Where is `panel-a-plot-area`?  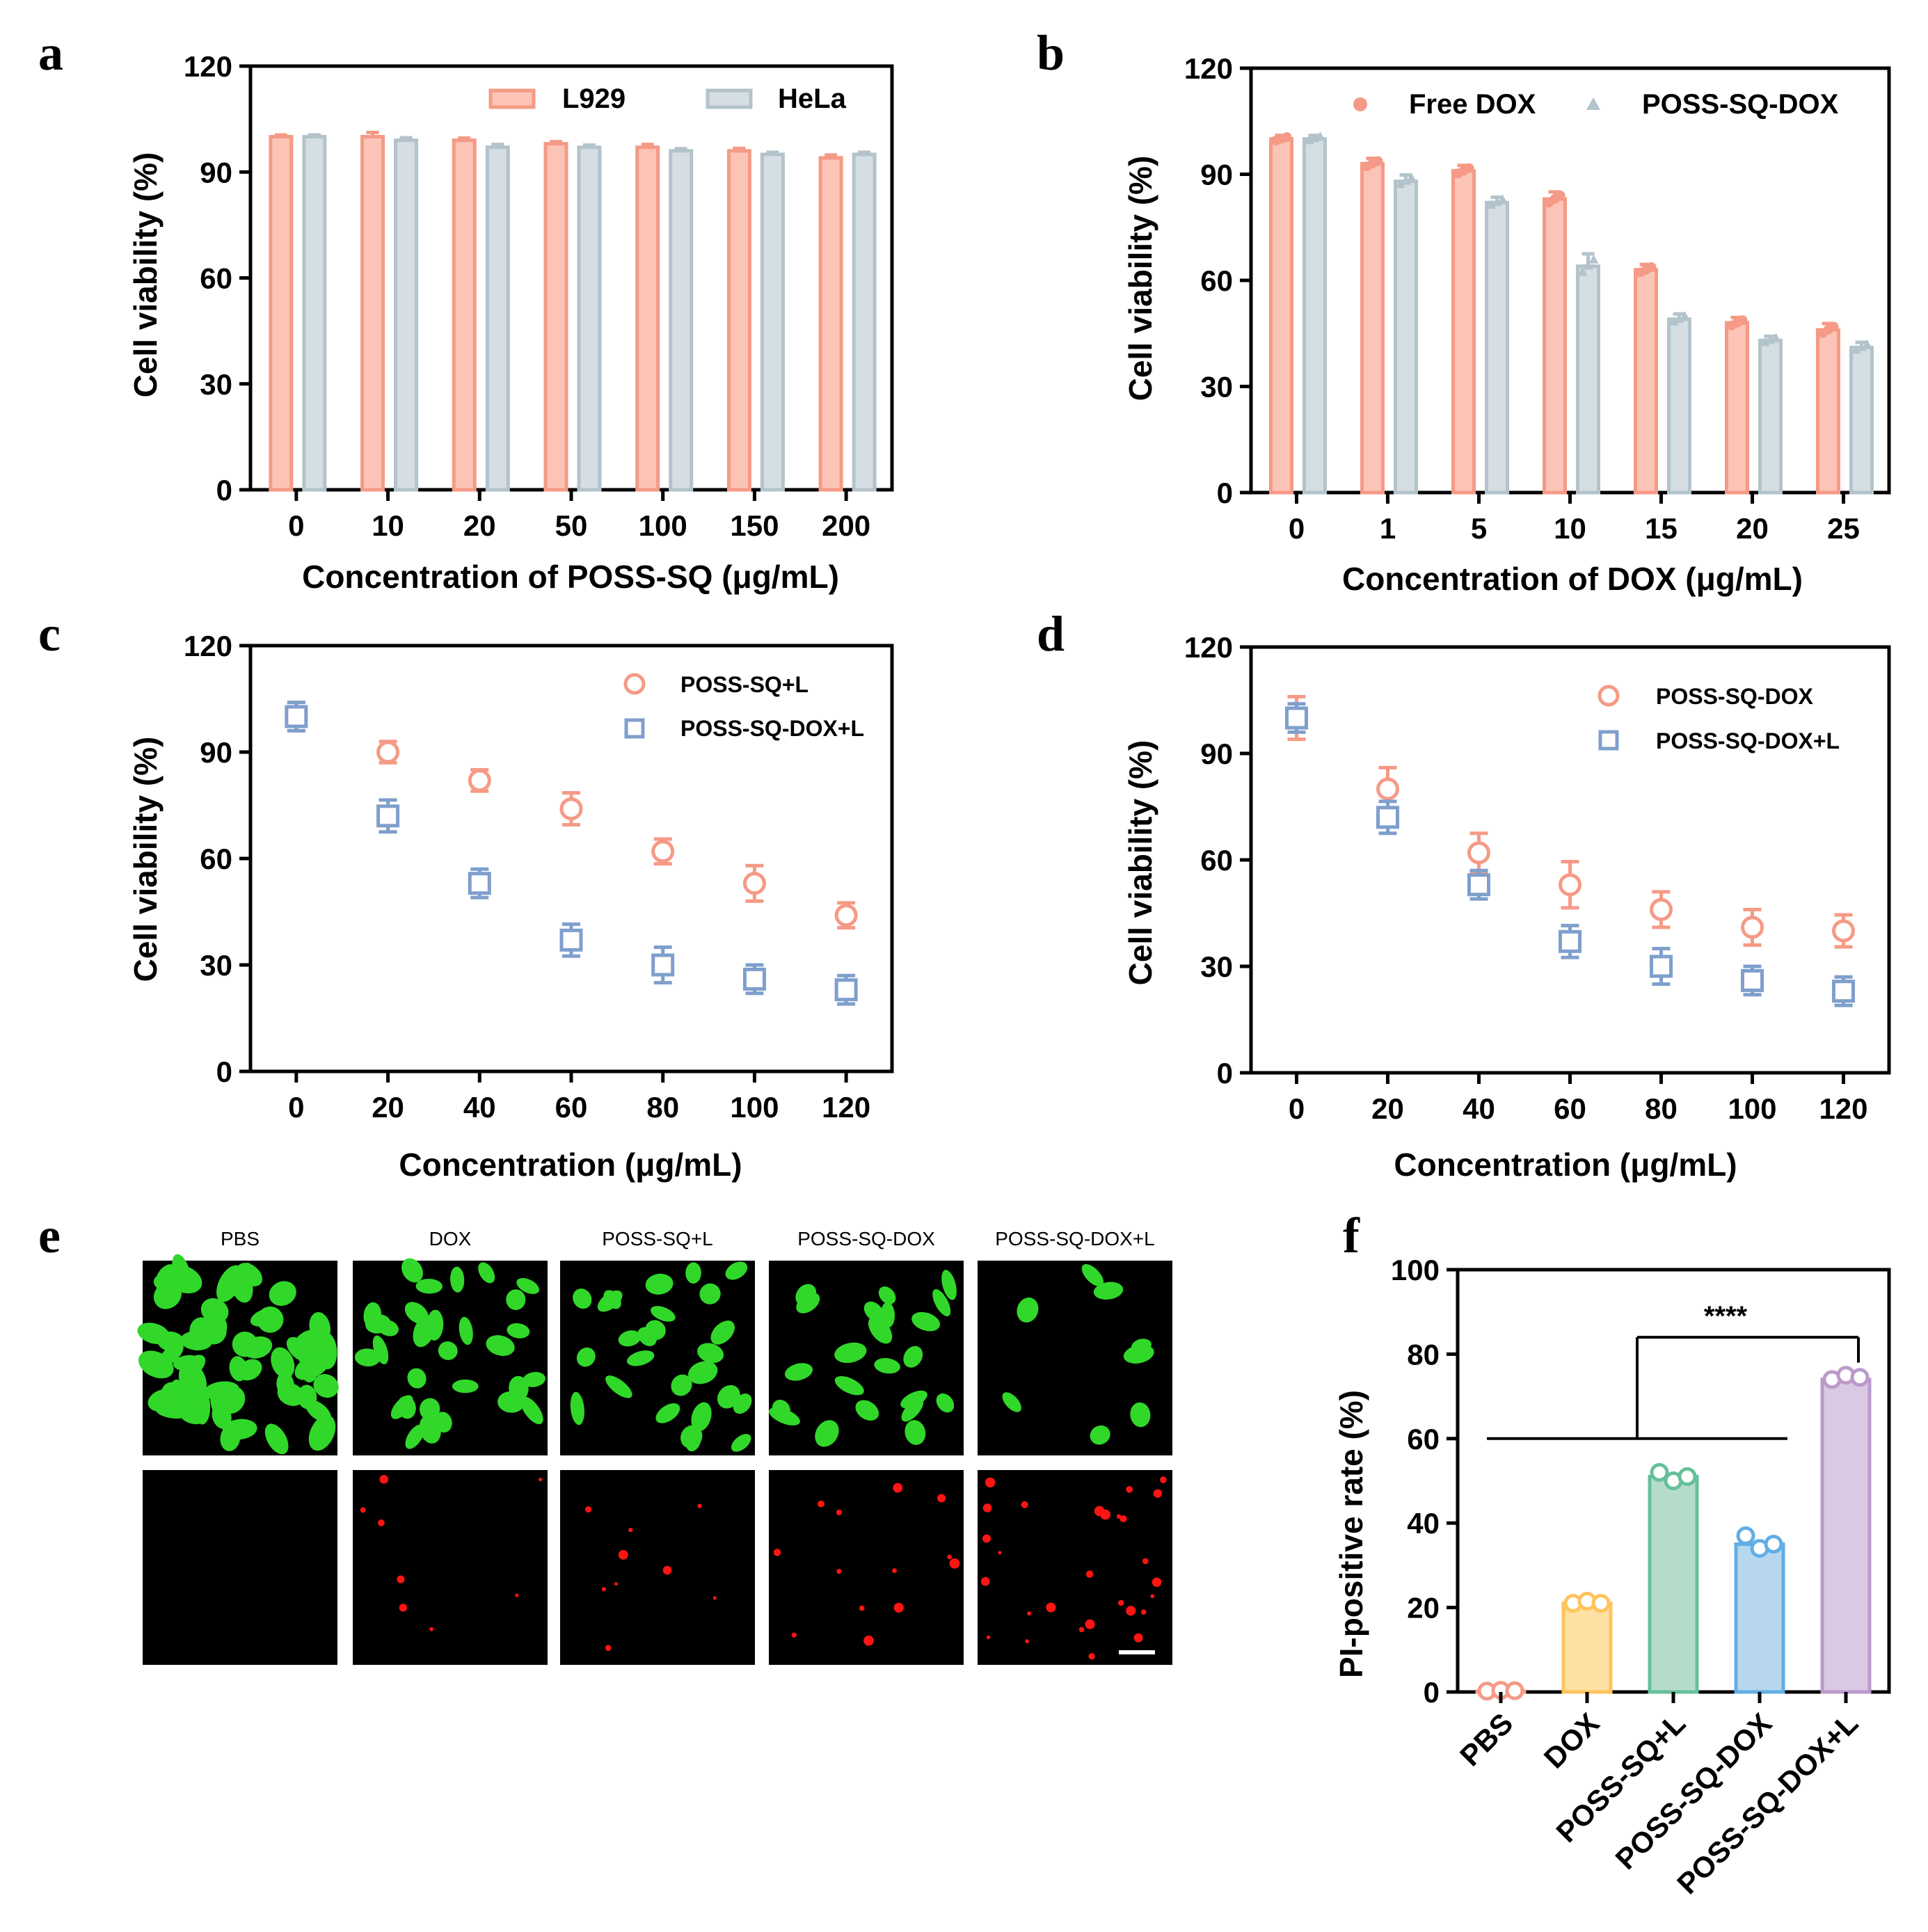
panel-a-plot-area is located at coordinates (571, 278).